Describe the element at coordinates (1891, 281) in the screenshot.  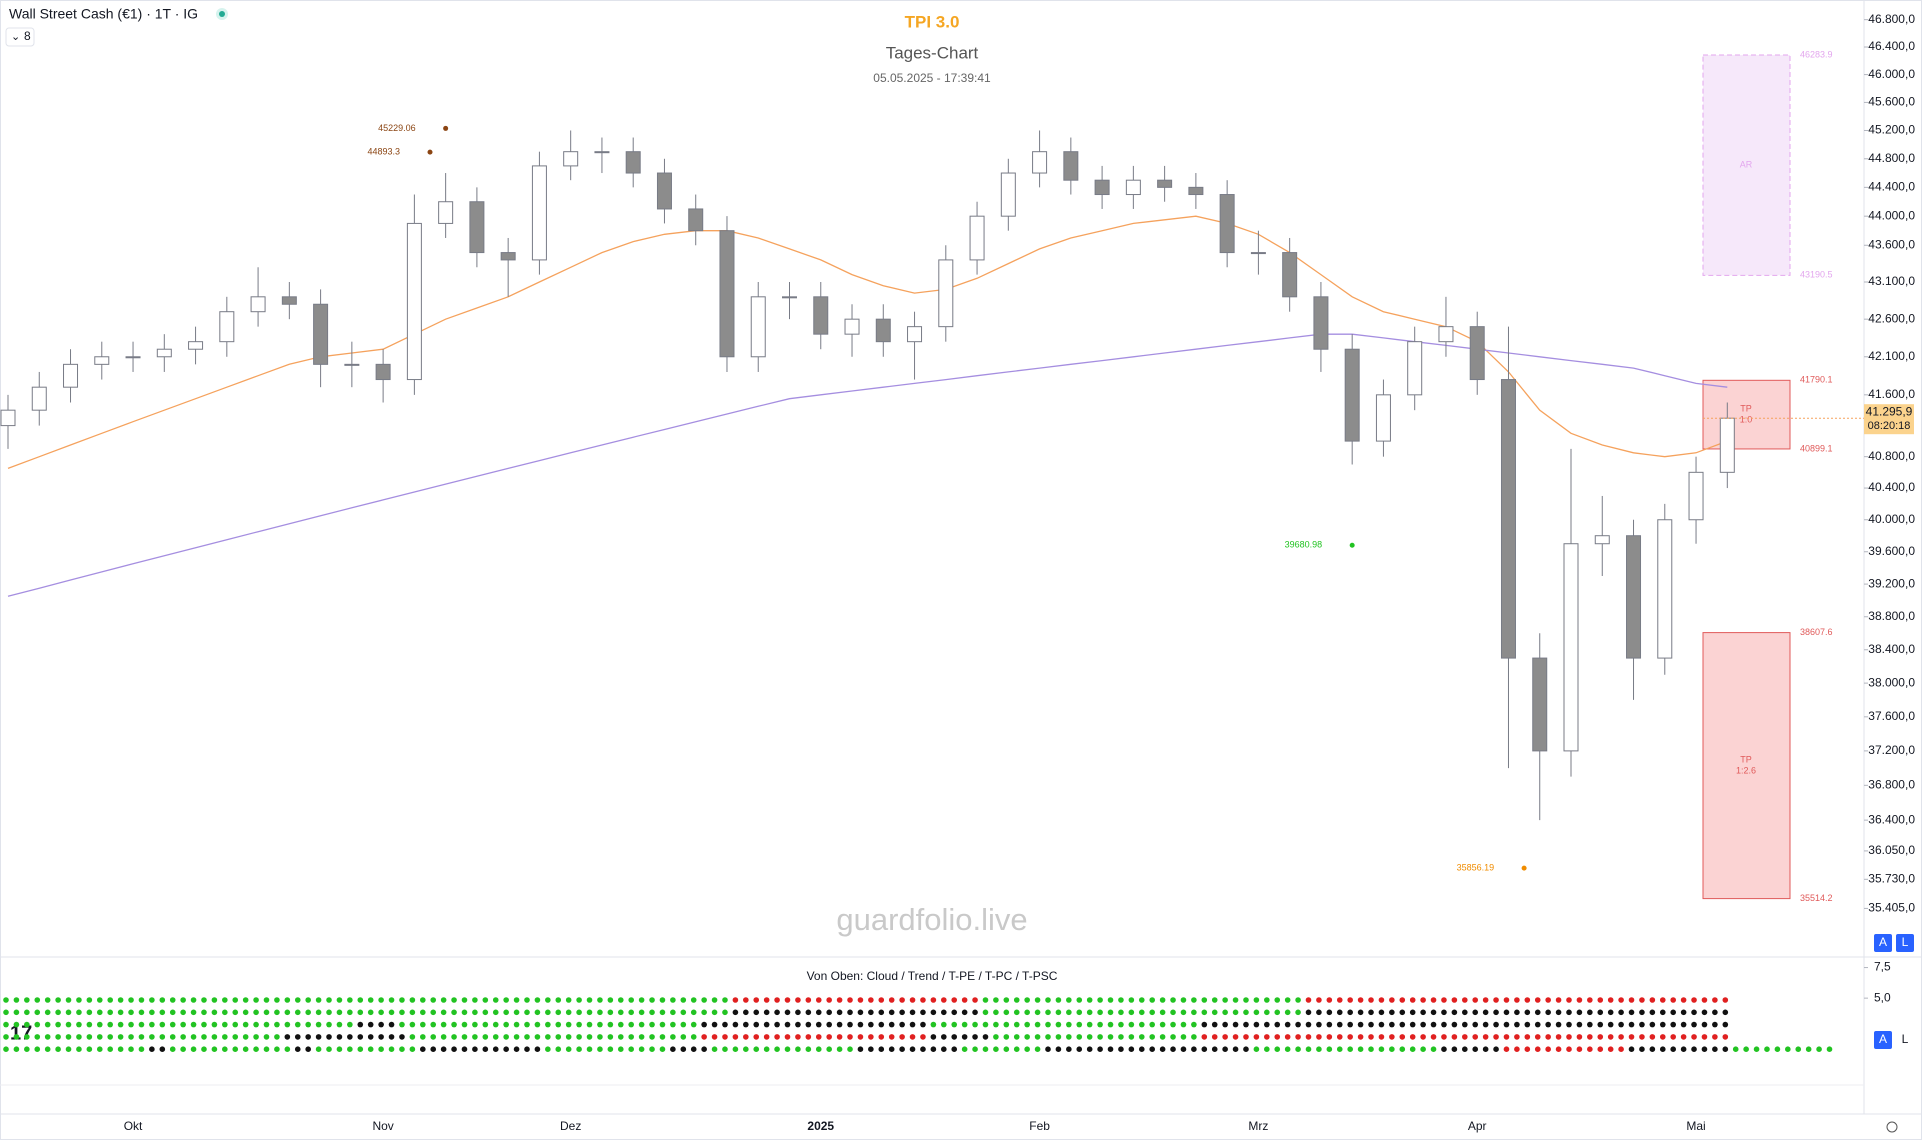
I see `y-tick-label: 43.100,0` at that location.